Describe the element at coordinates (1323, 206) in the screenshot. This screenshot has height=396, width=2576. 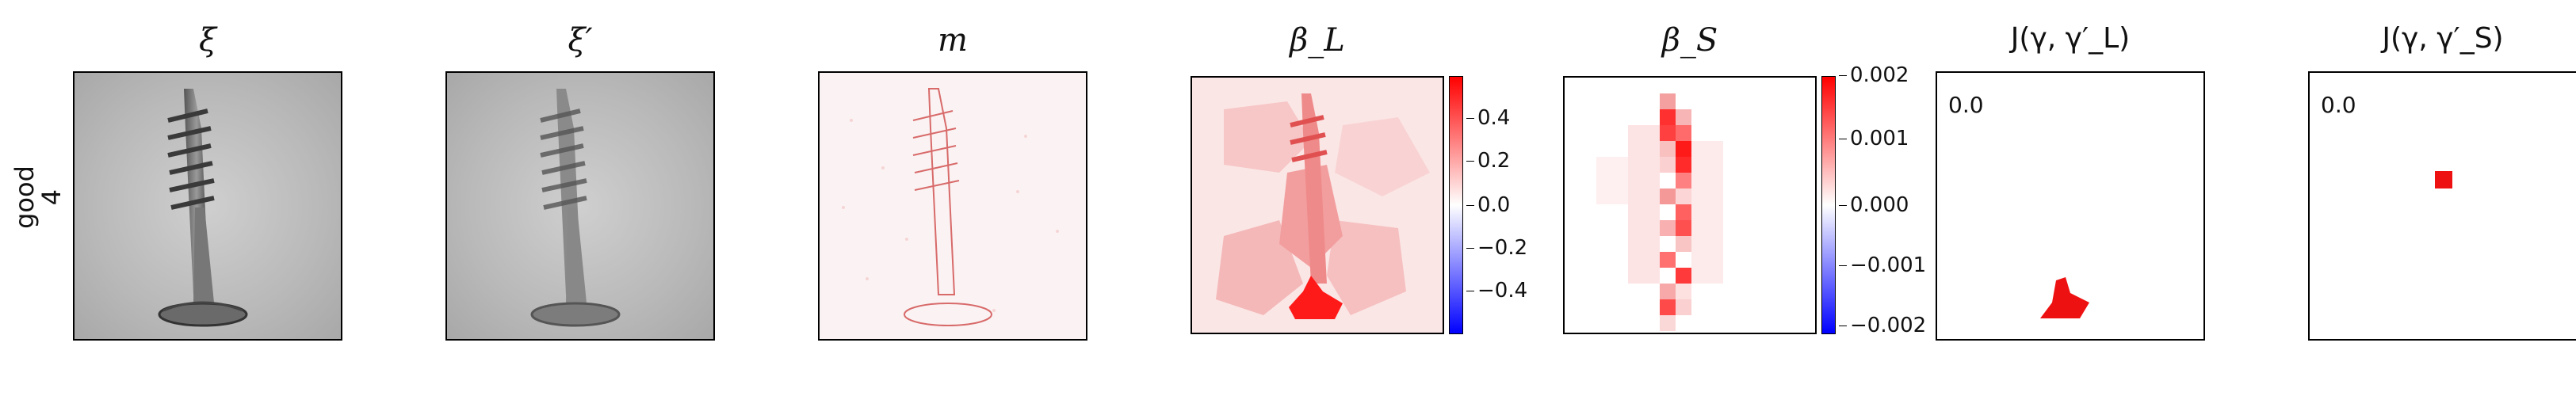
I see `beta-l-segments` at that location.